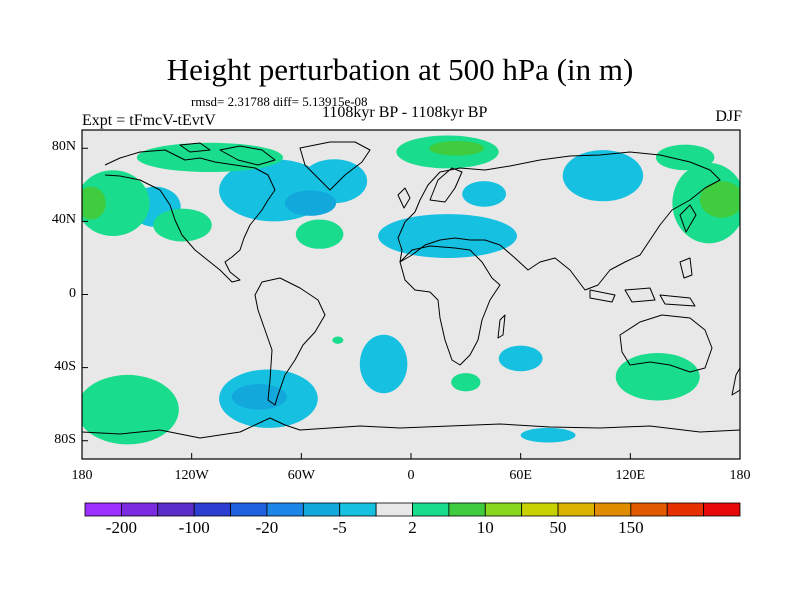 This screenshot has height=600, width=800. What do you see at coordinates (400, 69) in the screenshot?
I see `map-title: Height perturbation at 500 hPa (in m)` at bounding box center [400, 69].